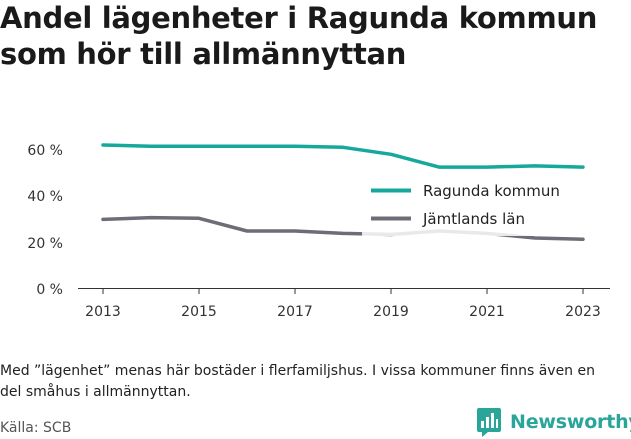 The height and width of the screenshot is (439, 631). What do you see at coordinates (203, 54) in the screenshot?
I see `chart-title-line-2: som hör till allmännyttan` at bounding box center [203, 54].